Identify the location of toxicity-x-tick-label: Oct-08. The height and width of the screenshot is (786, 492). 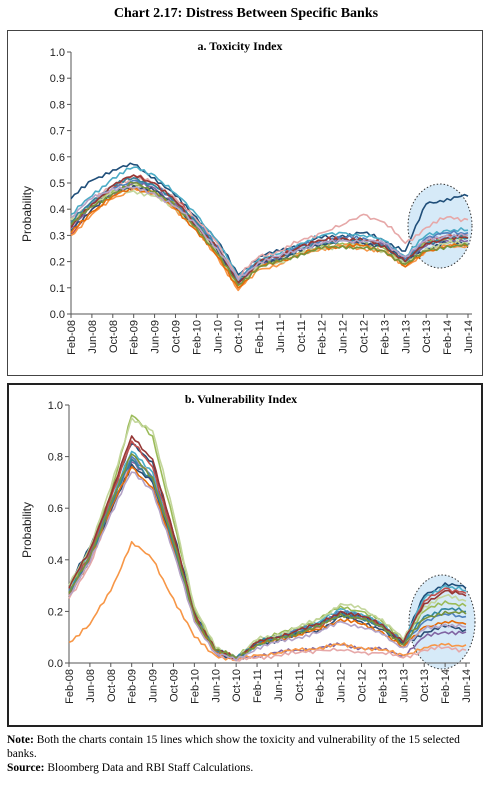
(114, 336).